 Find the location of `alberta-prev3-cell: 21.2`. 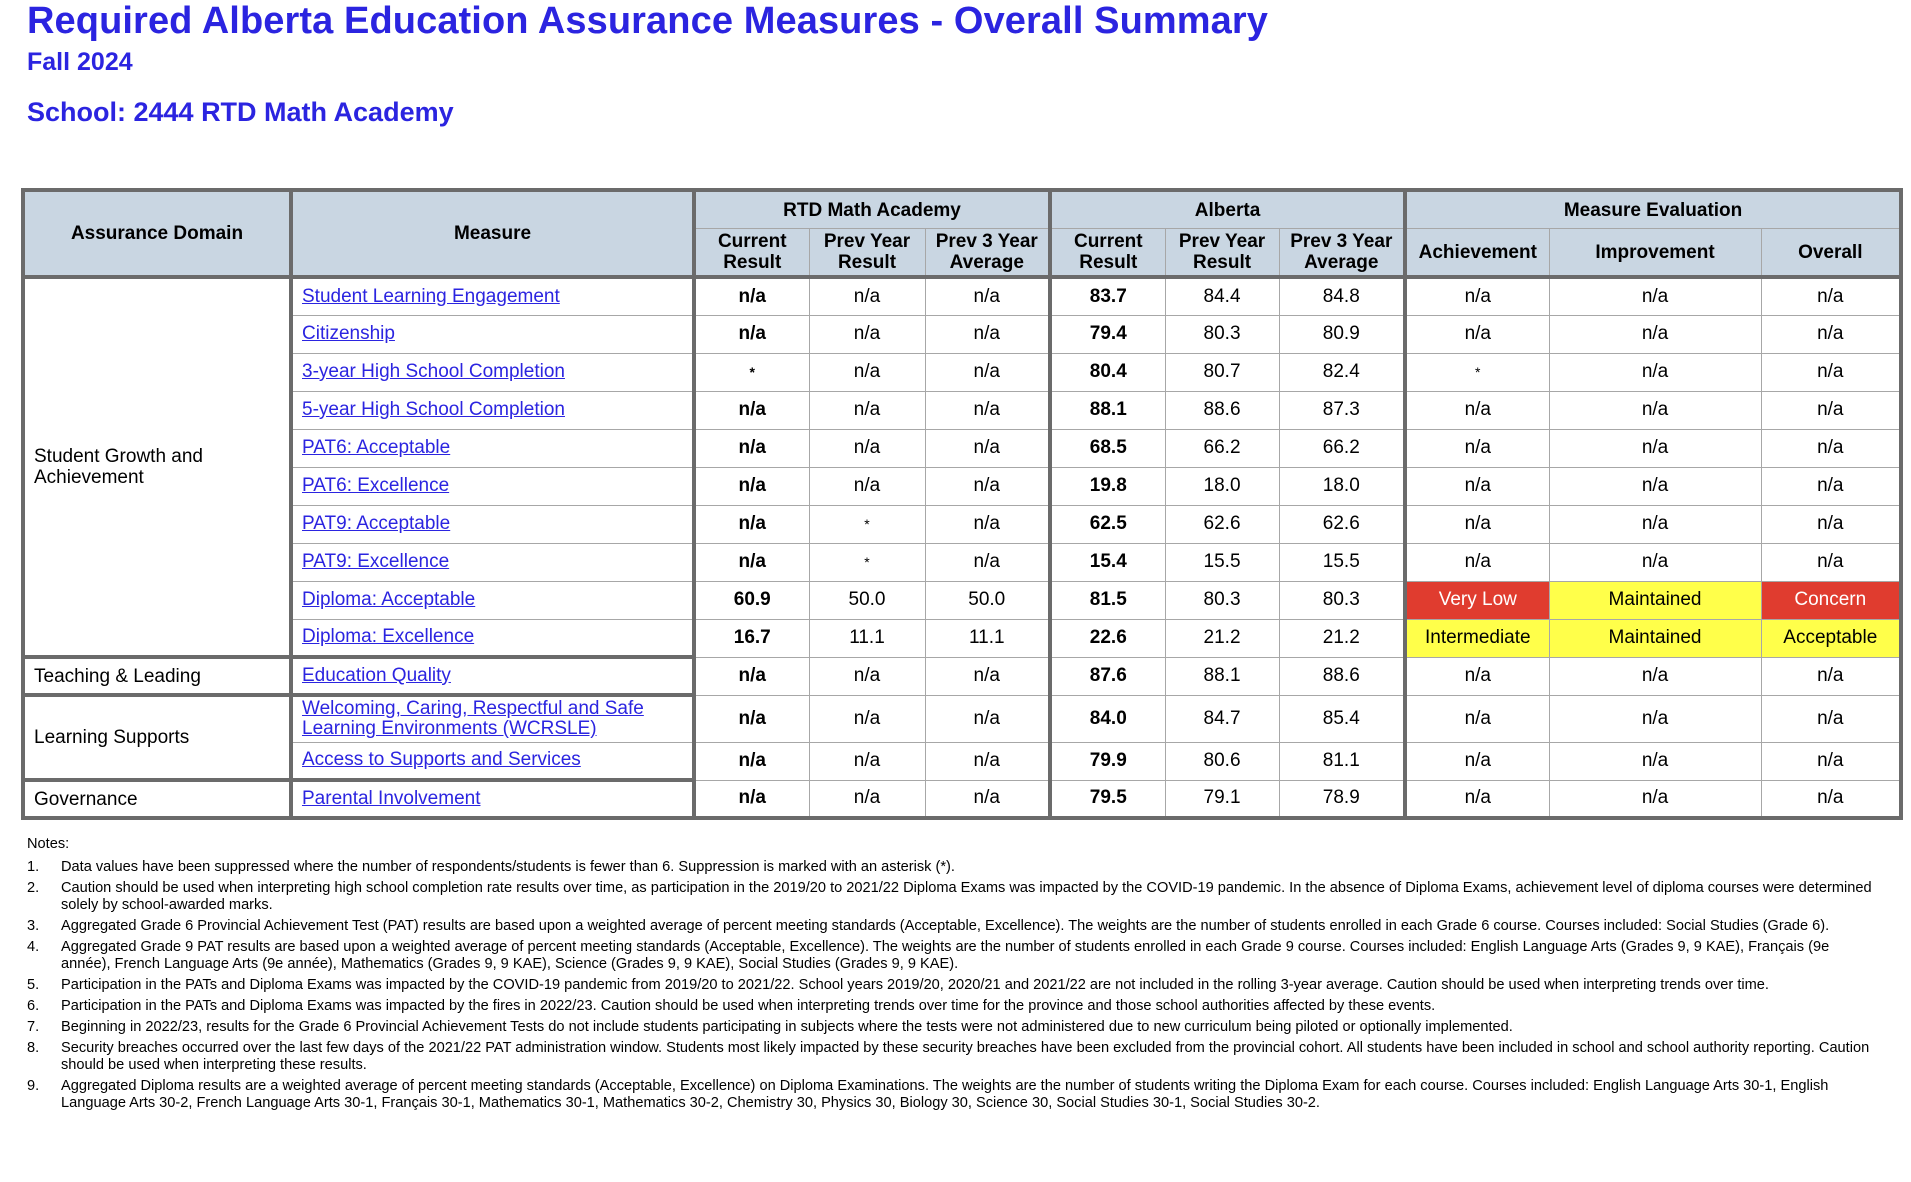

alberta-prev3-cell: 21.2 is located at coordinates (1343, 638).